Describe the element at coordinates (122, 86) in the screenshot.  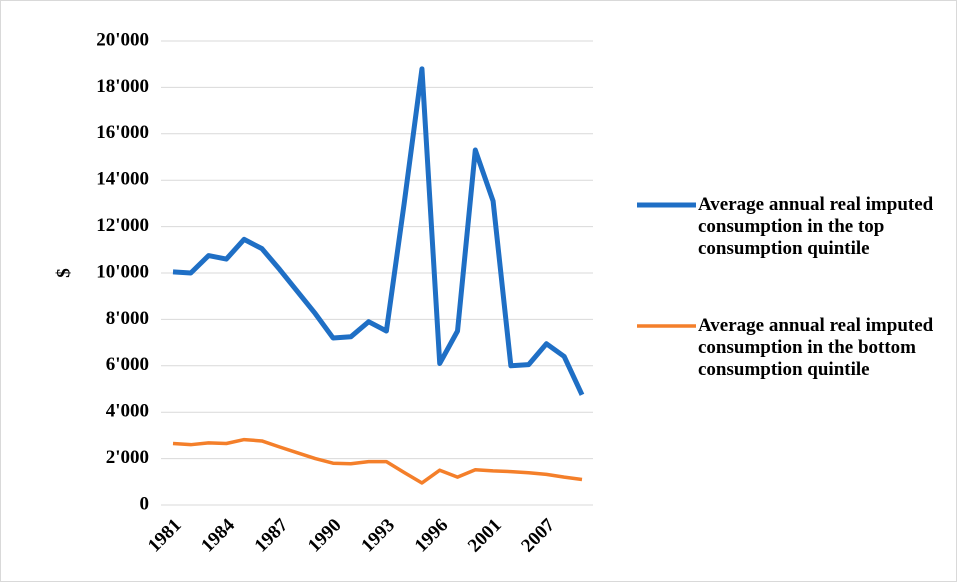
I see `y-tick-label: 18'000` at that location.